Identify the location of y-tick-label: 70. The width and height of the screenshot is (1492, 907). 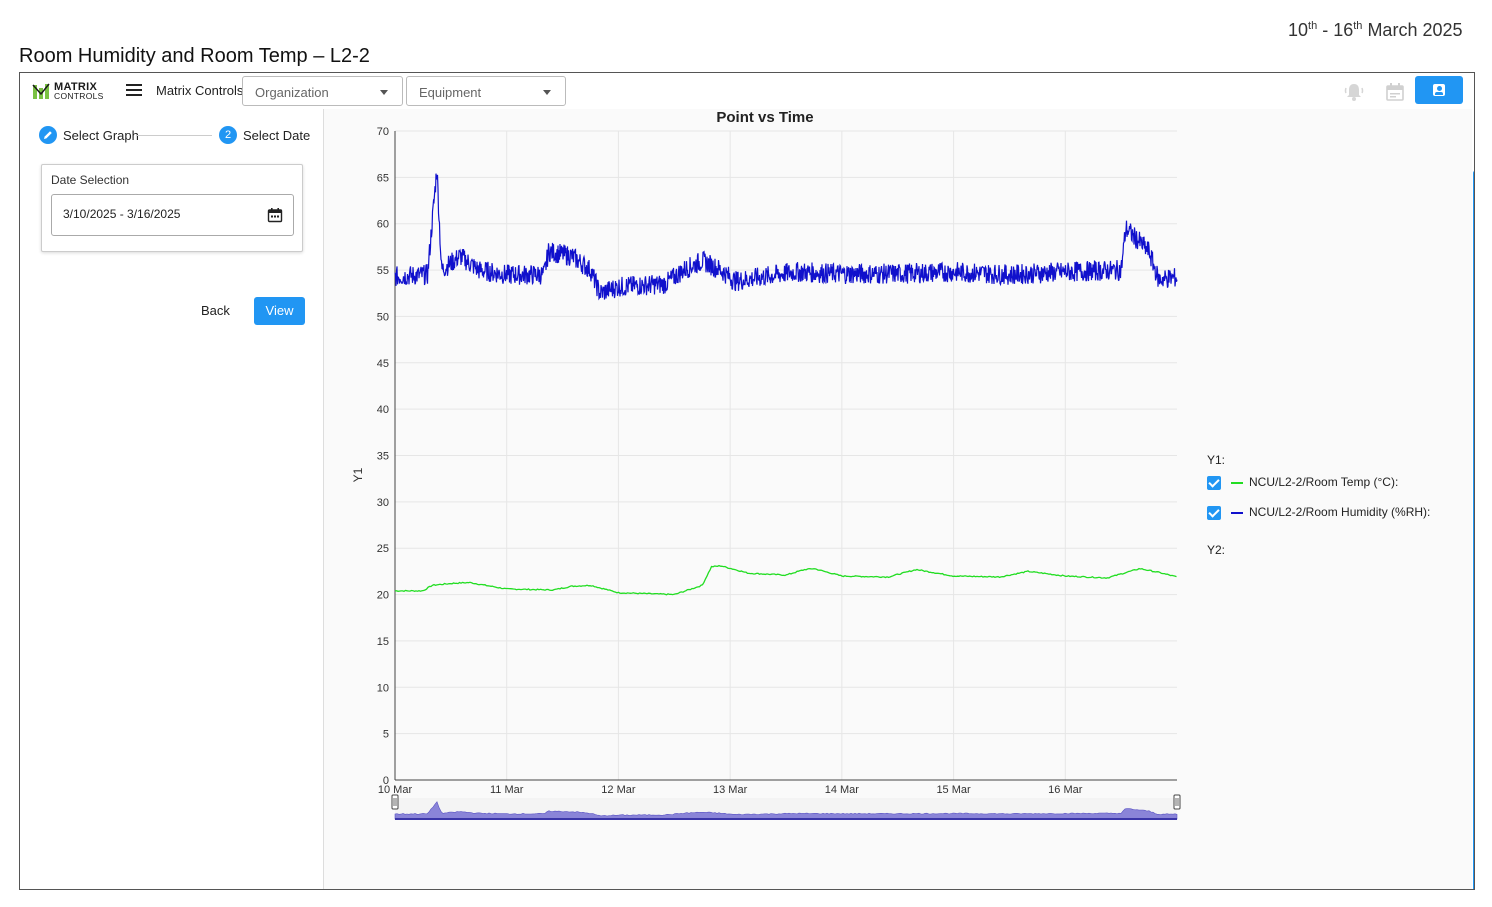
(383, 132).